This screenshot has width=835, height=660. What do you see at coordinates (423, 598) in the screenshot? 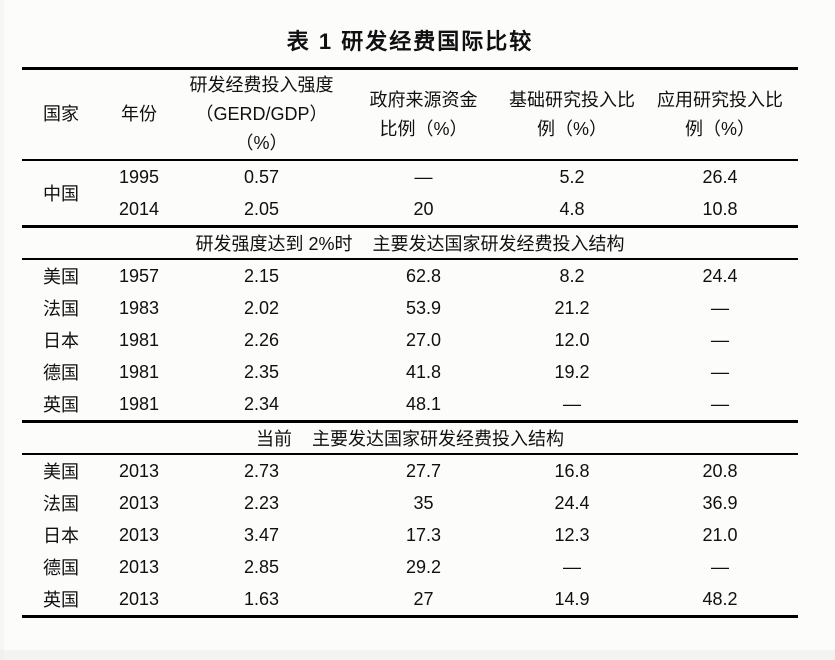
I see `gov-cell: 27` at bounding box center [423, 598].